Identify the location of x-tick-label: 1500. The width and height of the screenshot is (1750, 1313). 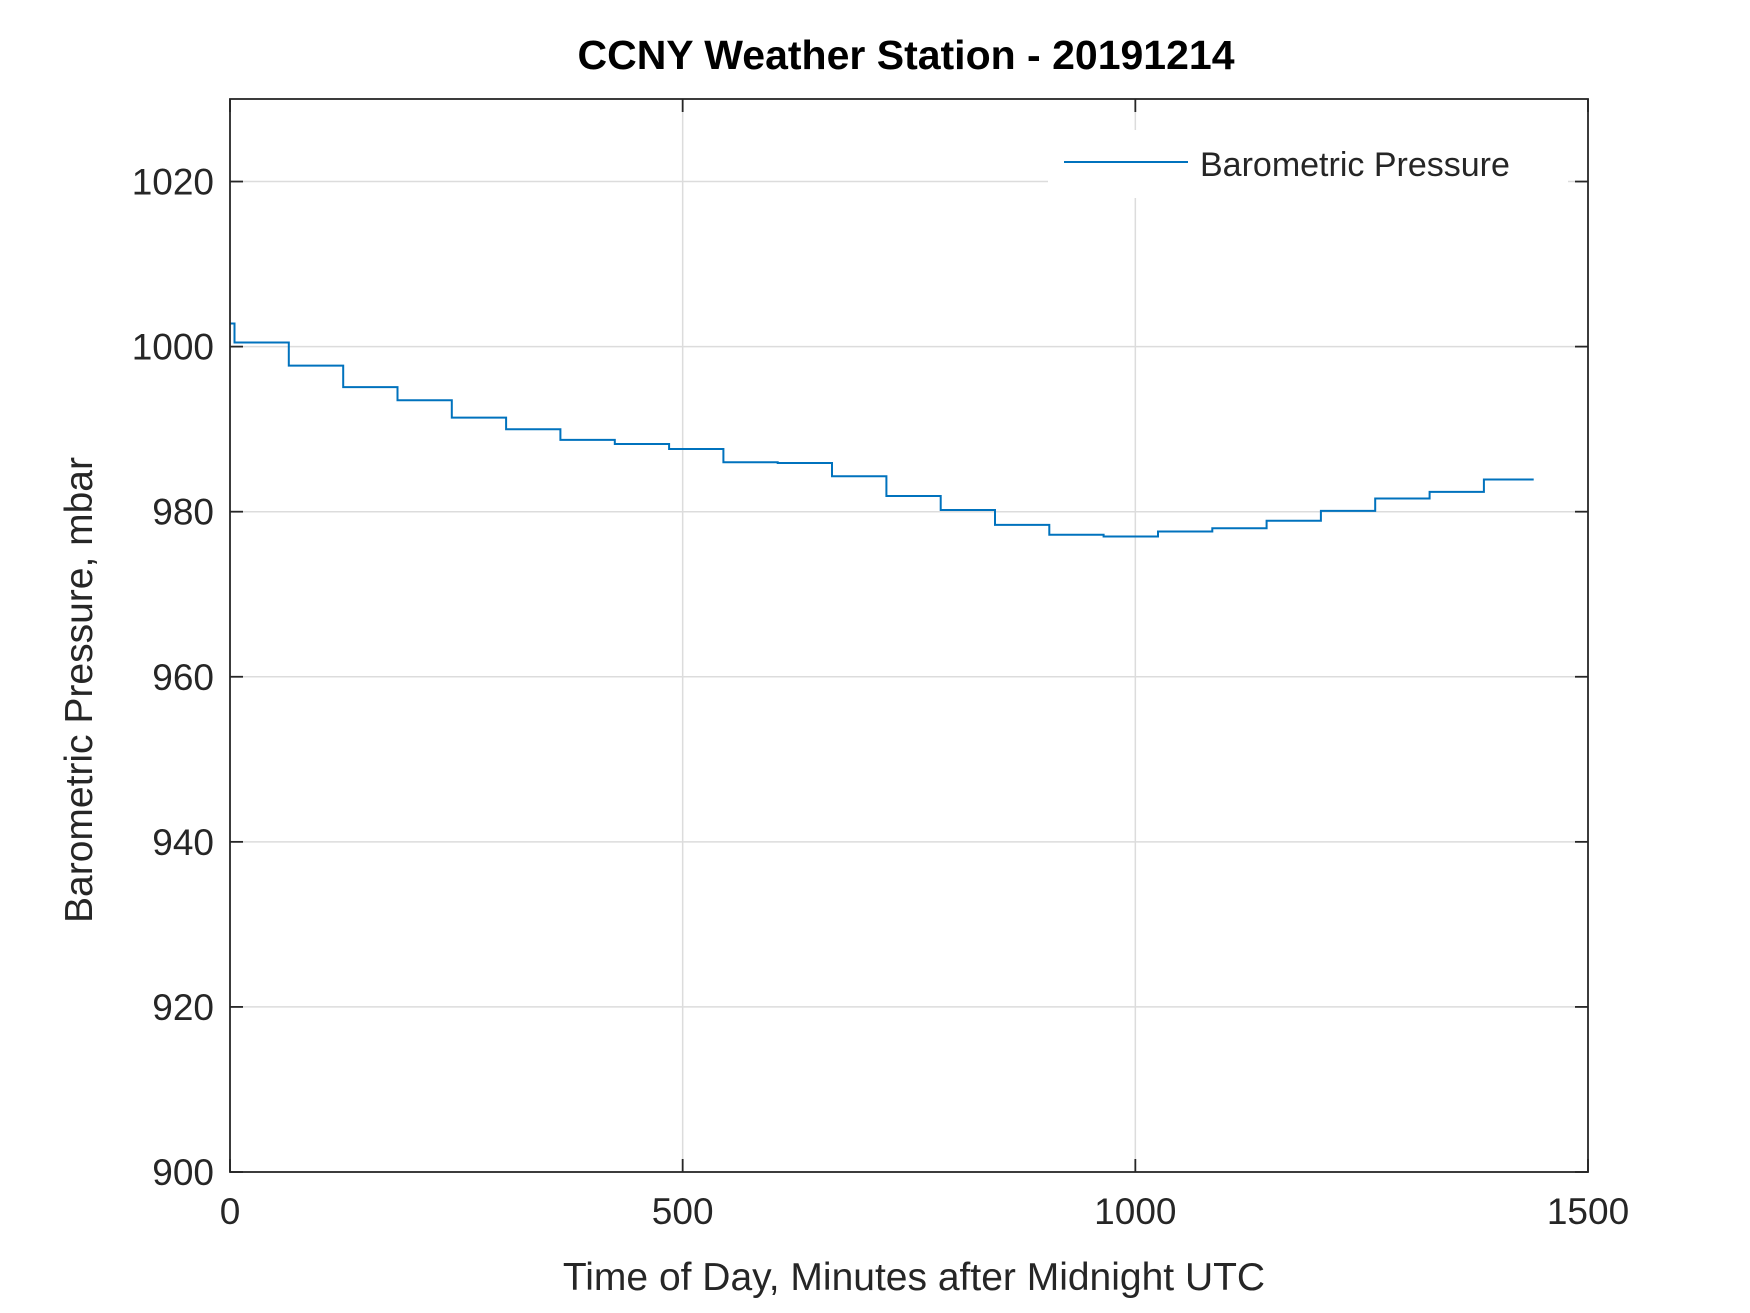
(1588, 1211).